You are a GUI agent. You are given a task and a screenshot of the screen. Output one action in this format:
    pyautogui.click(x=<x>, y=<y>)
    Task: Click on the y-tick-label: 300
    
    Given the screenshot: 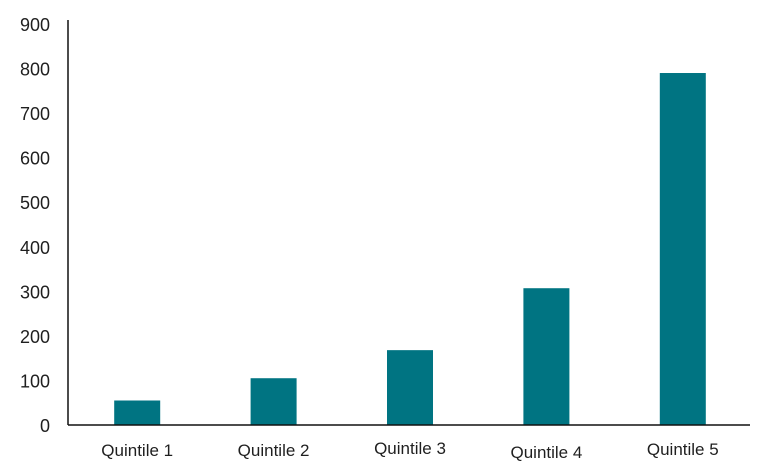 What is the action you would take?
    pyautogui.click(x=35, y=292)
    